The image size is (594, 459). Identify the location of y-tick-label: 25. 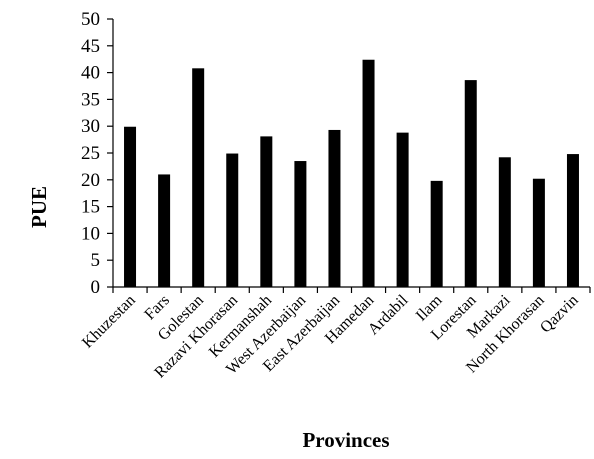
(90, 153).